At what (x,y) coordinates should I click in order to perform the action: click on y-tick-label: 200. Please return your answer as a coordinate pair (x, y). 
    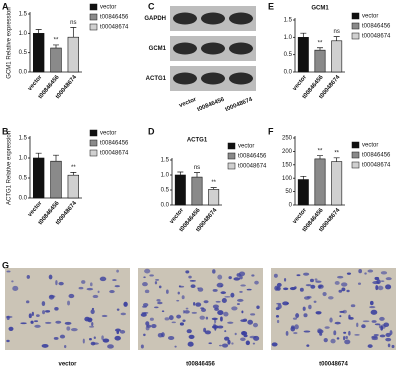
    Looking at the image, I should click on (287, 152).